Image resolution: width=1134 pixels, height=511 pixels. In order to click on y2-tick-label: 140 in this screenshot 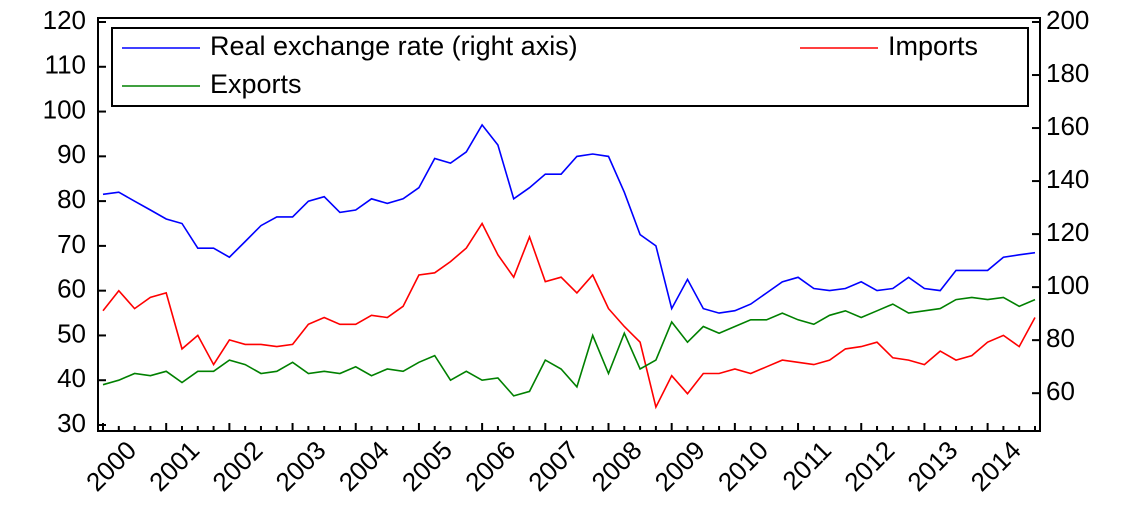, I will do `click(1067, 179)`.